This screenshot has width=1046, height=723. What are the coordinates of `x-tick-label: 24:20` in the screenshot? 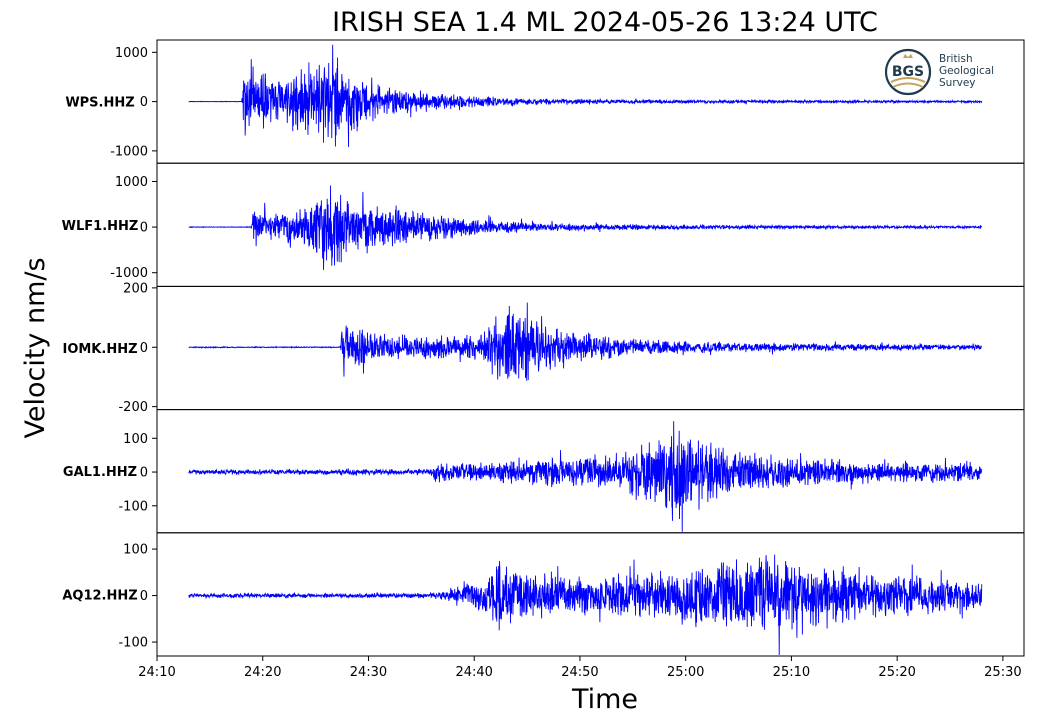 It's located at (262, 672).